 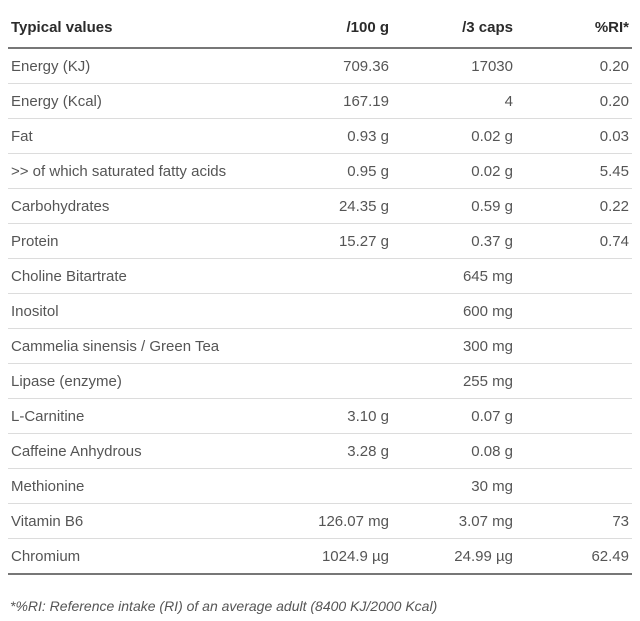 I want to click on per-100g-value: 3.10 g, so click(x=329, y=416).